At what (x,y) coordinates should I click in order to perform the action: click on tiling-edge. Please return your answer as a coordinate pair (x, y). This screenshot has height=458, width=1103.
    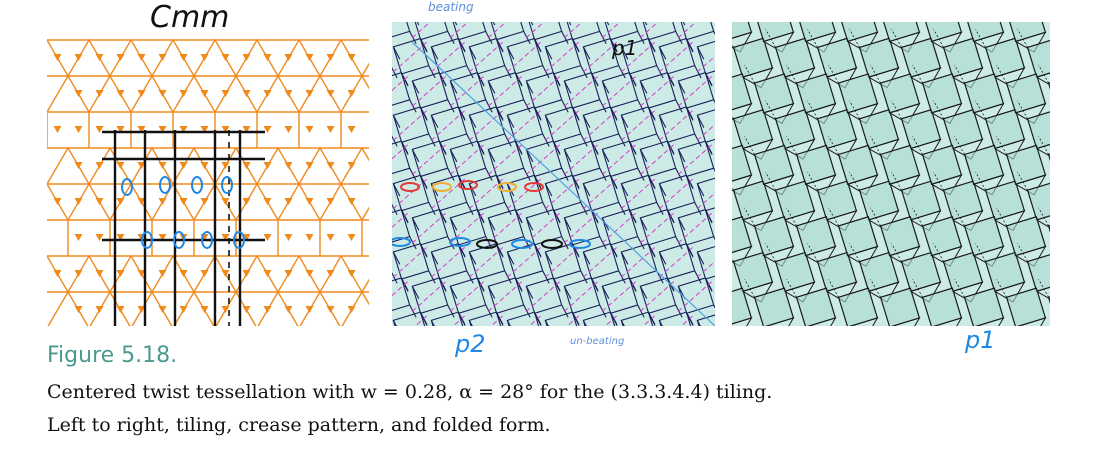
    Looking at the image, I should click on (208, 94).